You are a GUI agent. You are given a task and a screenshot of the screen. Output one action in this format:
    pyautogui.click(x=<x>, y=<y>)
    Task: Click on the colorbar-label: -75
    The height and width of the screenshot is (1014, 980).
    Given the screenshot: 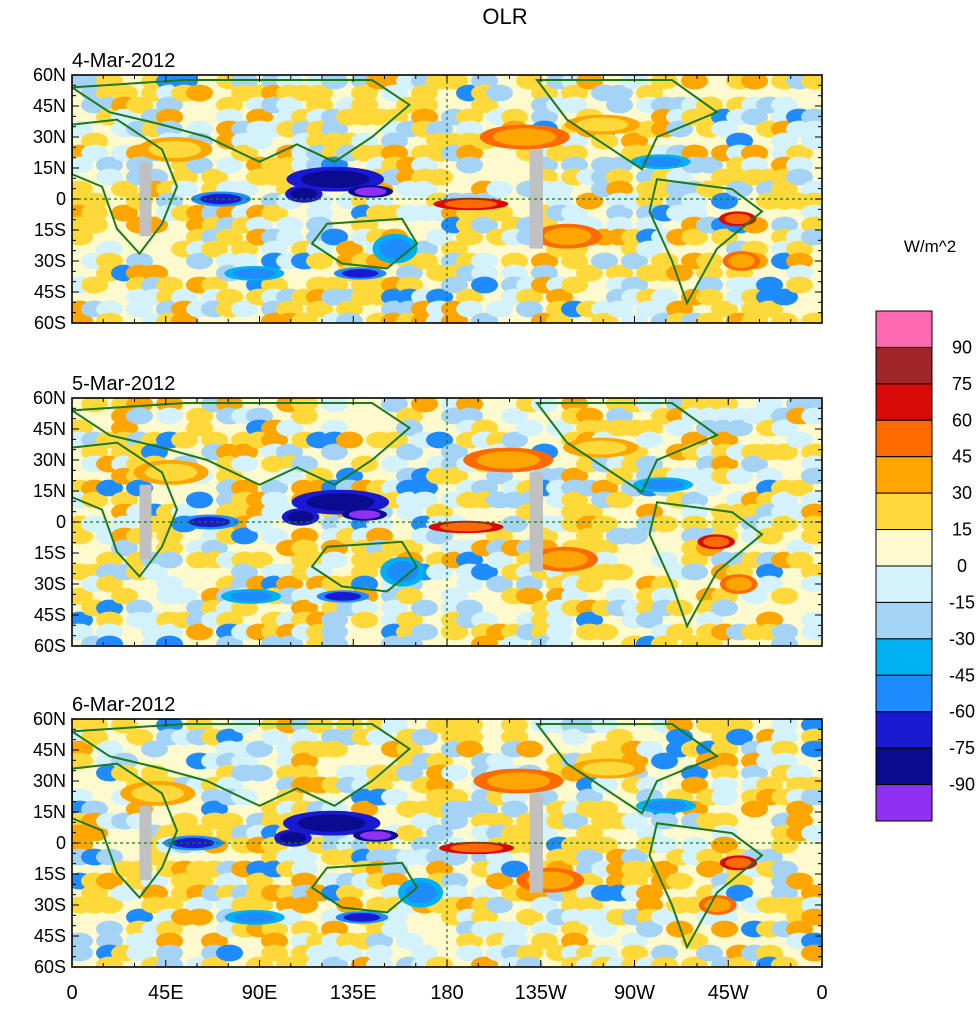 What is the action you would take?
    pyautogui.click(x=962, y=748)
    